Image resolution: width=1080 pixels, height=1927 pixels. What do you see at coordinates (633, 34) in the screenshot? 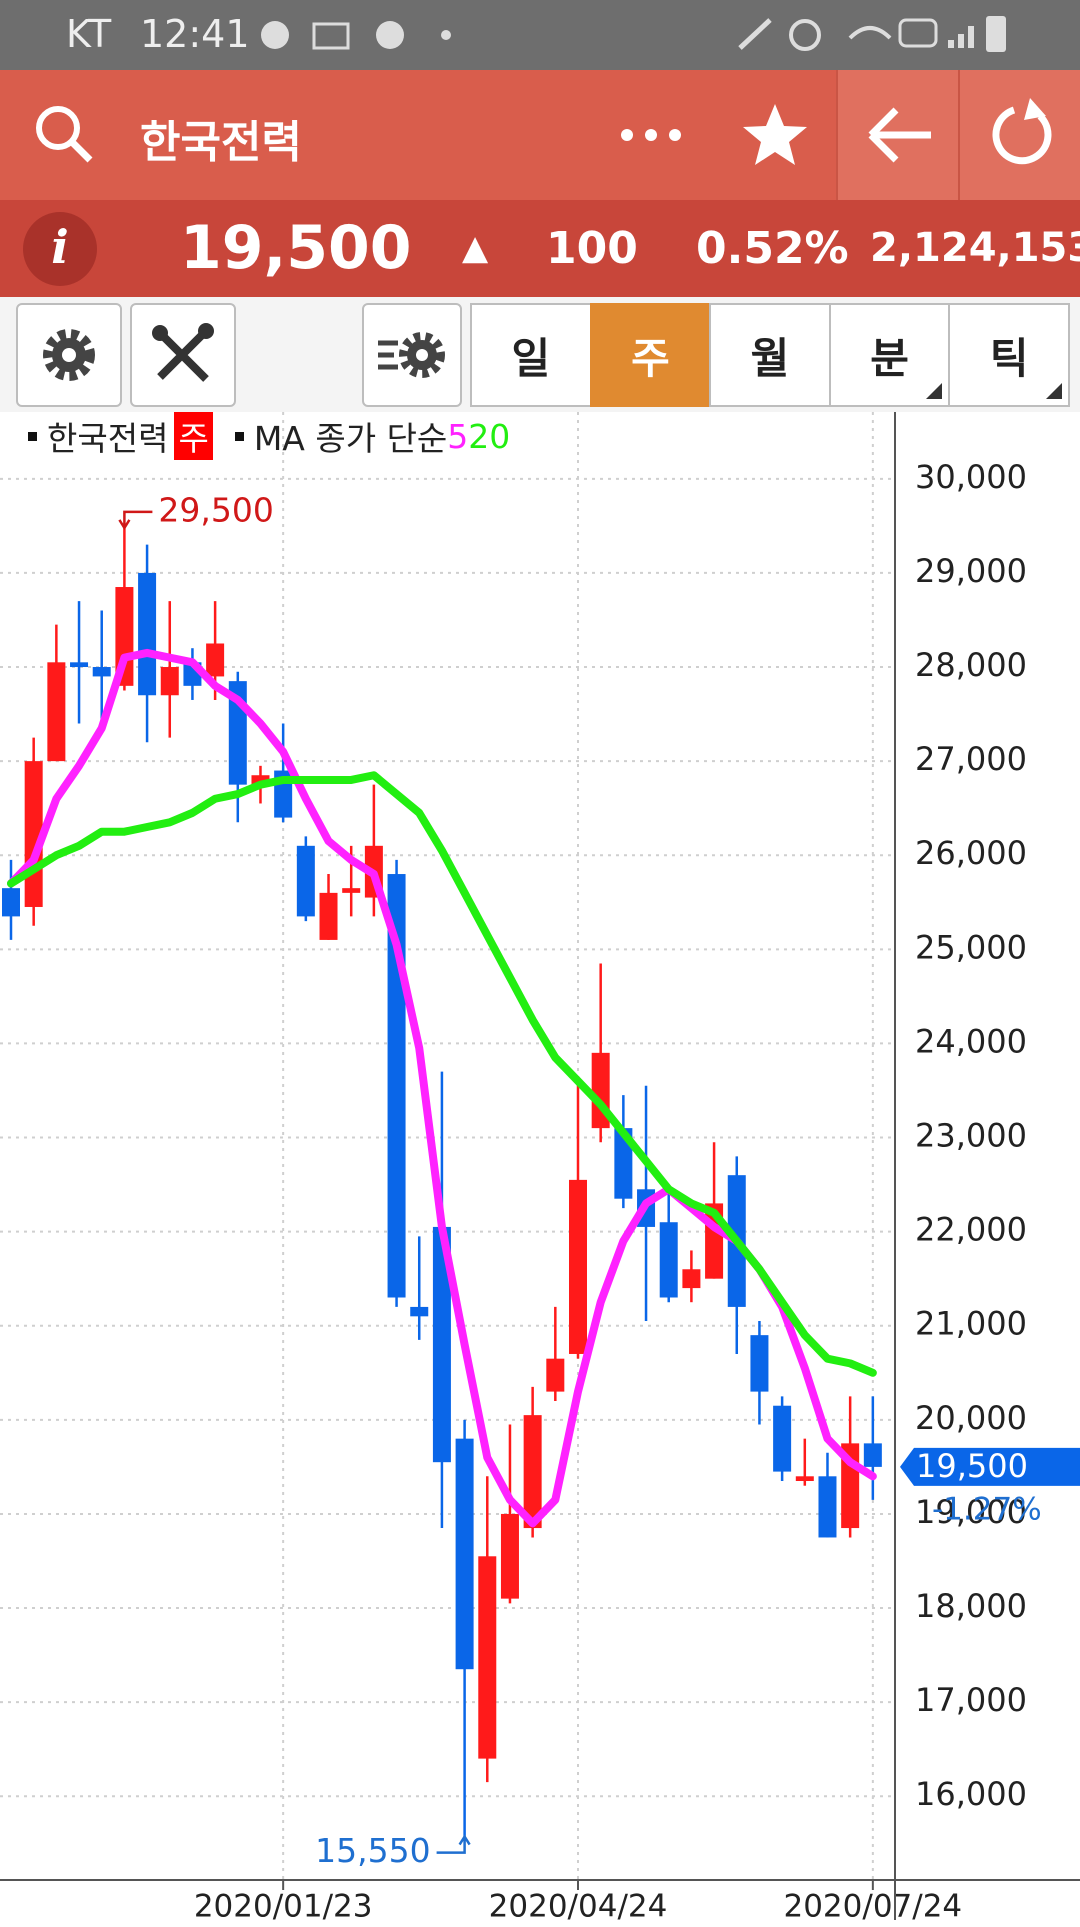
I see `status-icons` at bounding box center [633, 34].